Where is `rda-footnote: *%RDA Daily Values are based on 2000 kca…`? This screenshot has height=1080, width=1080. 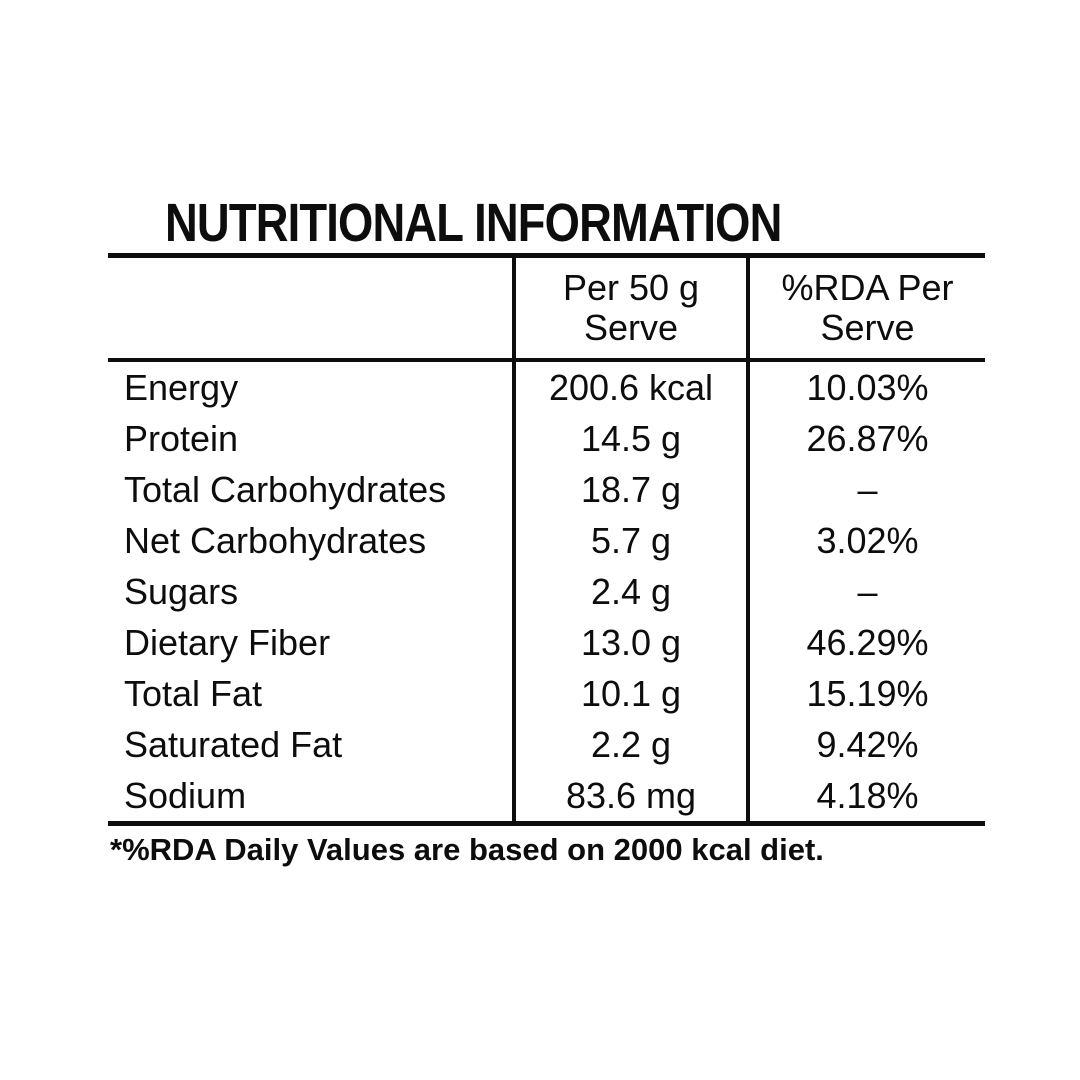
rda-footnote: *%RDA Daily Values are based on 2000 kca… is located at coordinates (467, 849).